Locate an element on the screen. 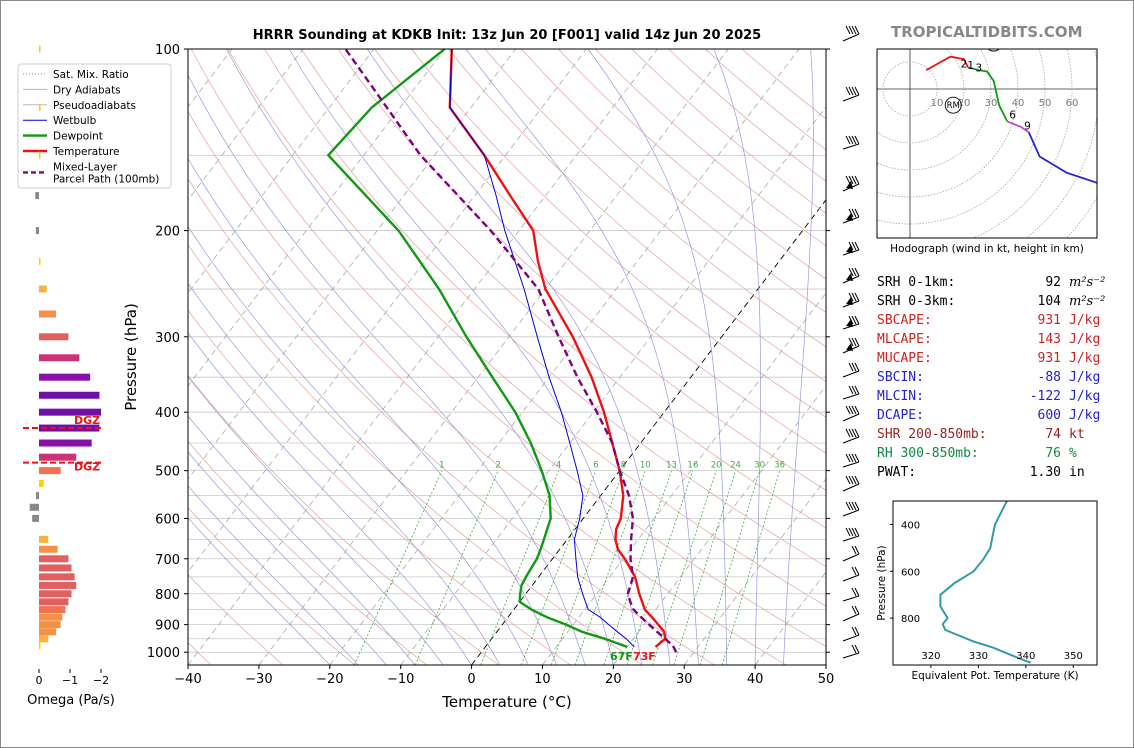  stat-row: PWAT: 1.30 in is located at coordinates (992, 472).